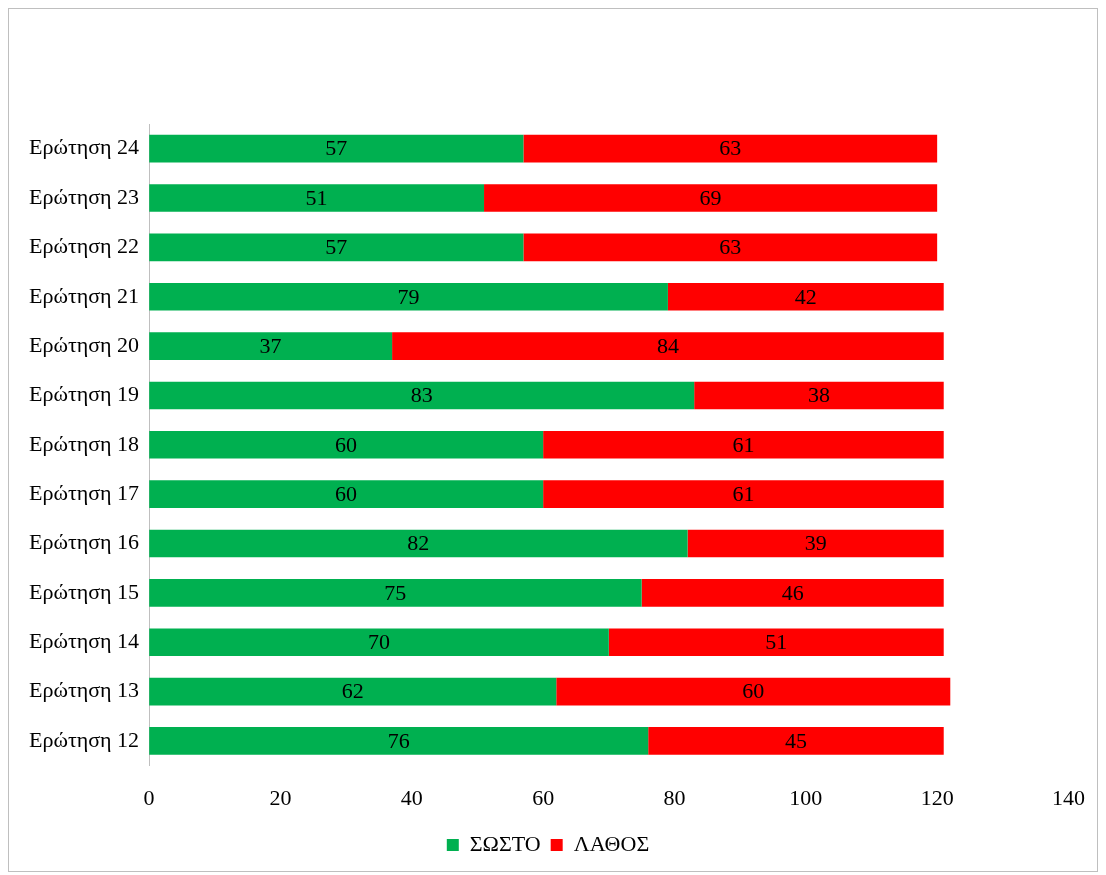 The width and height of the screenshot is (1106, 875). What do you see at coordinates (84, 147) in the screenshot?
I see `y-tick-label: Ερώτηση 24` at bounding box center [84, 147].